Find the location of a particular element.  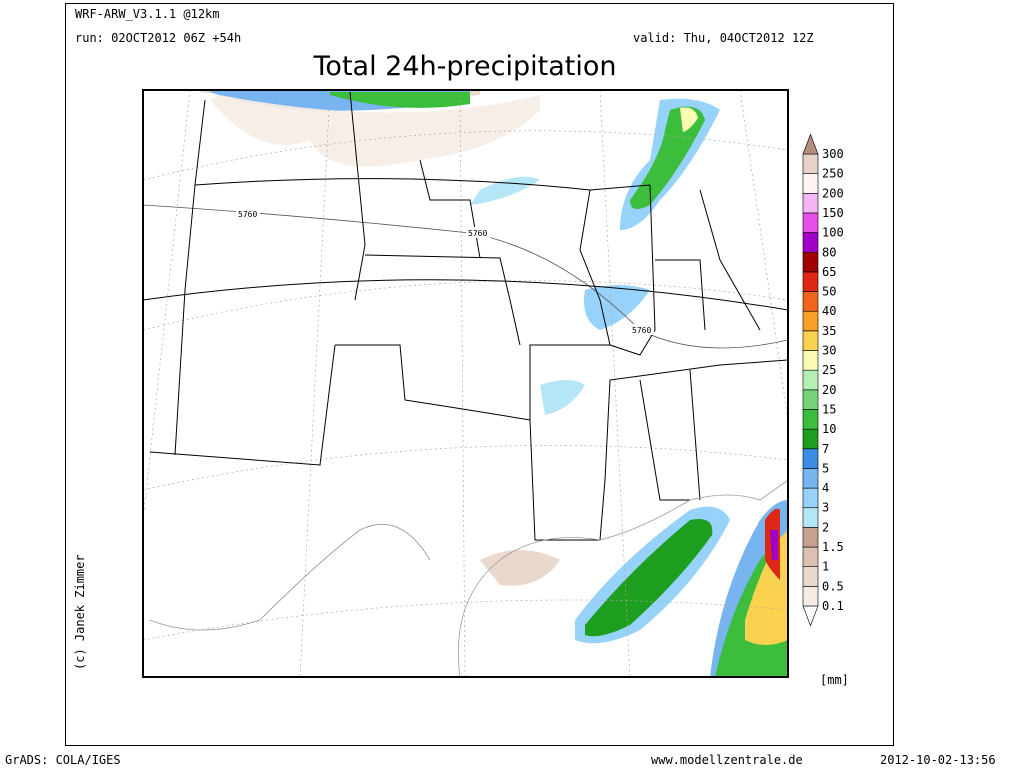

run-label: run: 02OCT2012 06Z +54h is located at coordinates (158, 38).